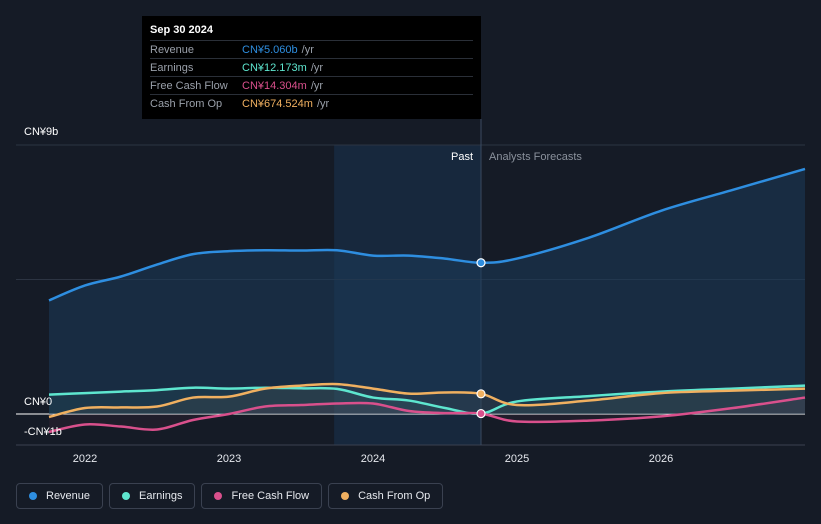 The height and width of the screenshot is (524, 821). What do you see at coordinates (270, 496) in the screenshot?
I see `legend-label: Free Cash Flow` at bounding box center [270, 496].